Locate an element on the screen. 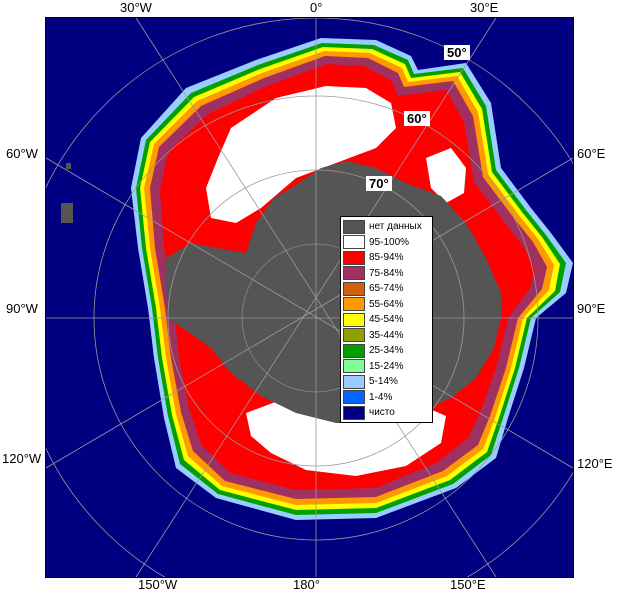 The width and height of the screenshot is (617, 594). ice-white-east is located at coordinates (446, 175).